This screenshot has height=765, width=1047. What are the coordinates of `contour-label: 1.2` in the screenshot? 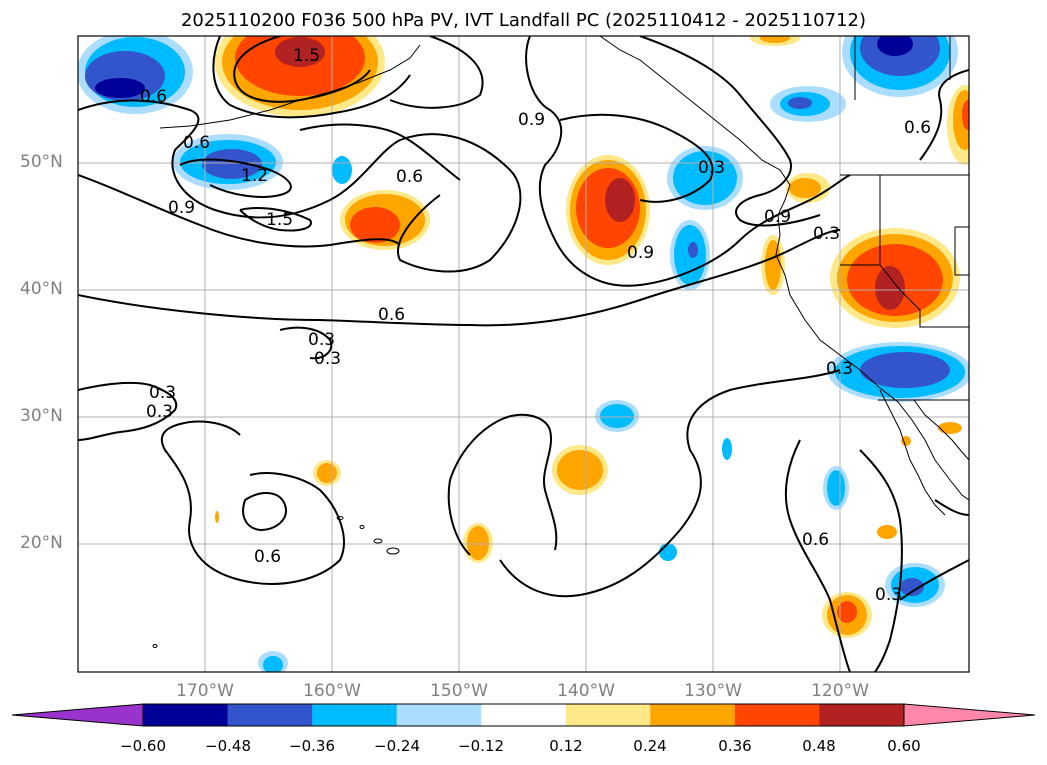 It's located at (254, 176).